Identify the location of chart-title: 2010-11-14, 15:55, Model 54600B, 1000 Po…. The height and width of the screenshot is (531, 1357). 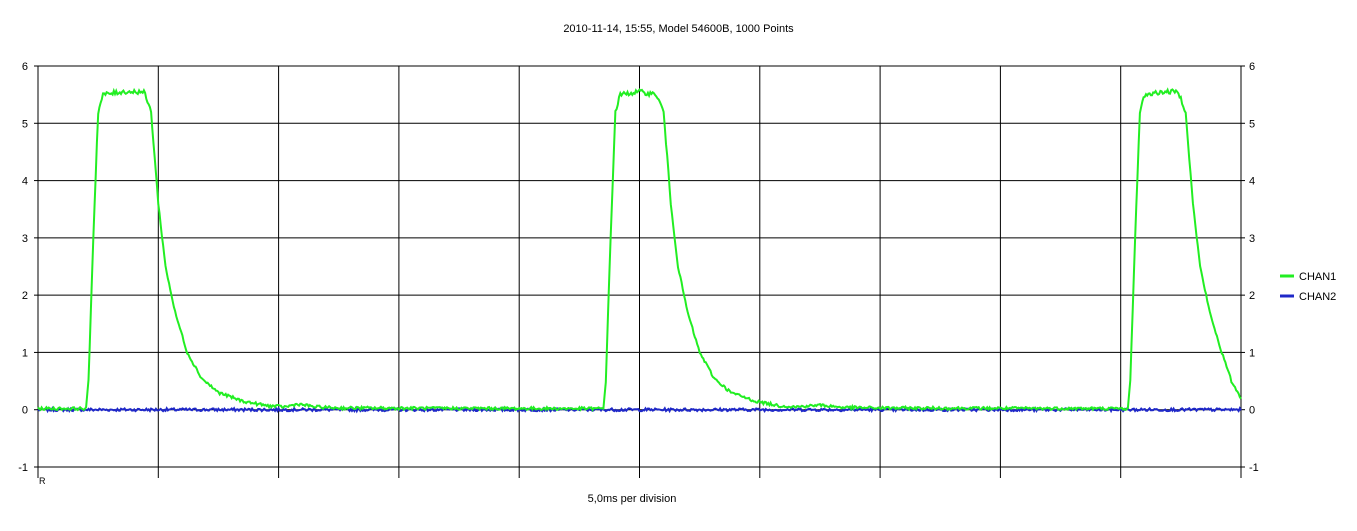
(678, 29).